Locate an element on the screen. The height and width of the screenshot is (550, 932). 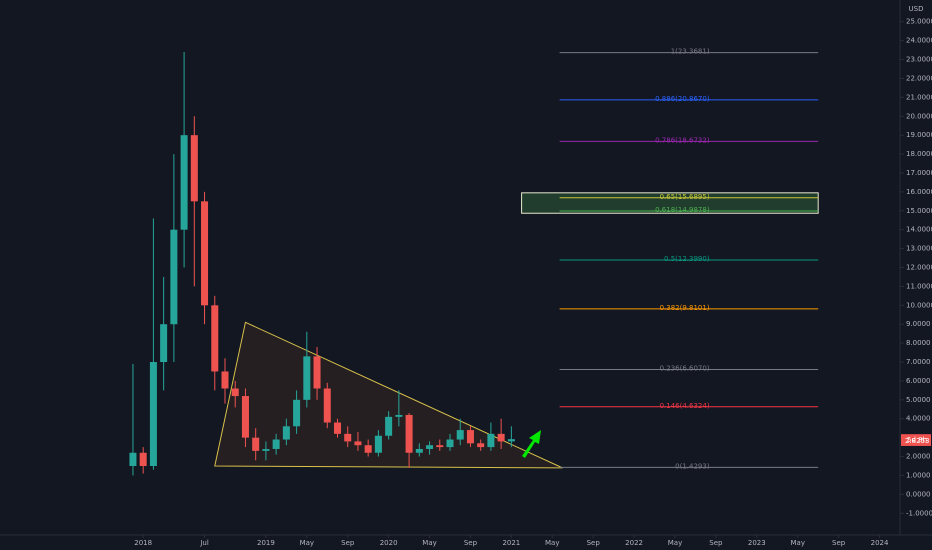
y-tick-label: 0.0000 is located at coordinates (918, 494).